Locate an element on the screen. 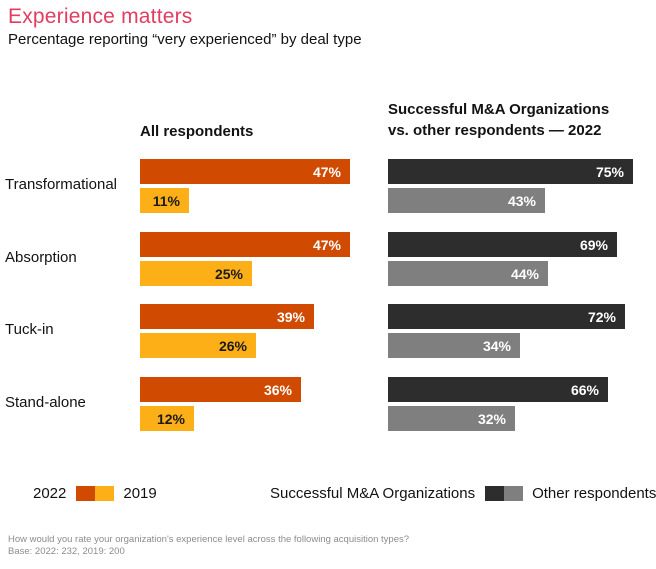  bar-value-label: 32% is located at coordinates (491, 418).